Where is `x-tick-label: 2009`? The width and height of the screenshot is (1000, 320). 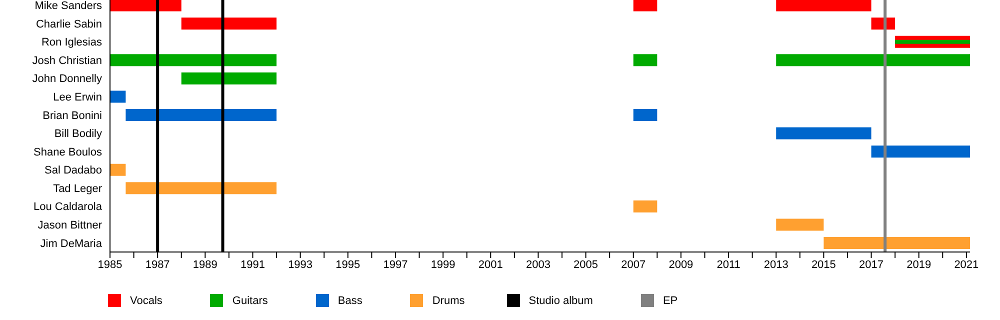
x-tick-label: 2009 is located at coordinates (681, 264).